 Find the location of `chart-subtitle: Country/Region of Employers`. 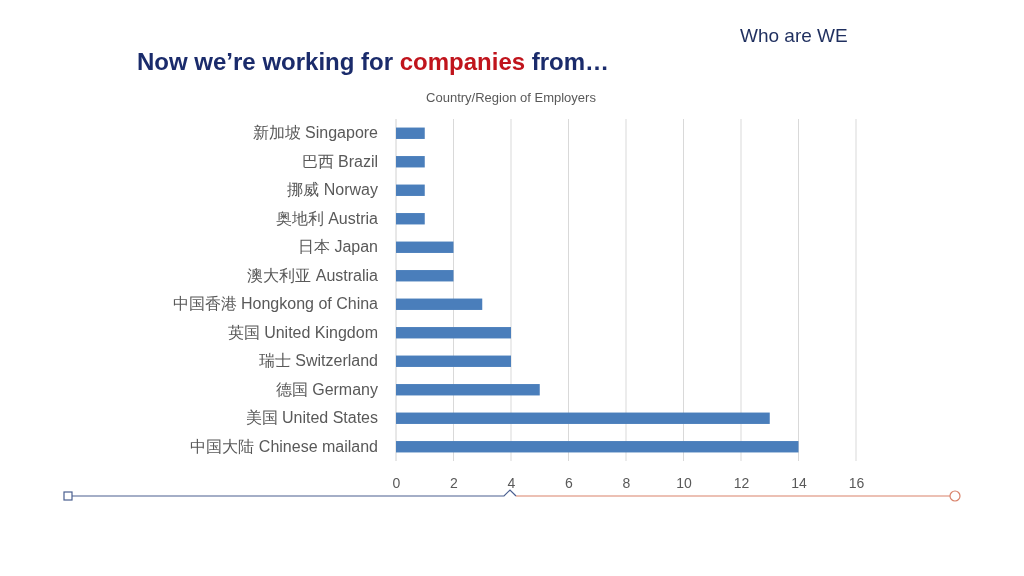

chart-subtitle: Country/Region of Employers is located at coordinates (511, 97).